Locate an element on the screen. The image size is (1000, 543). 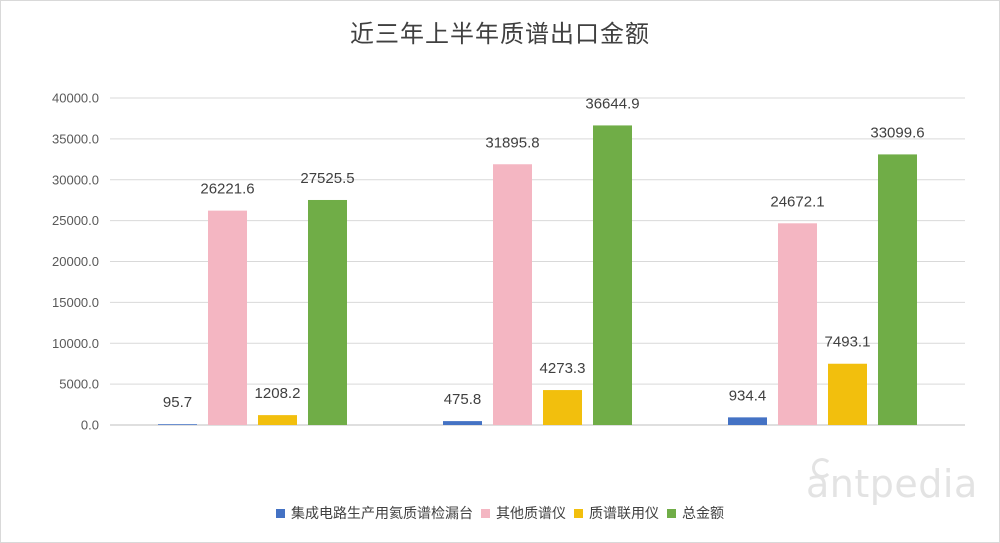
y-tick-label-5: 25000.0 is located at coordinates (75, 220).